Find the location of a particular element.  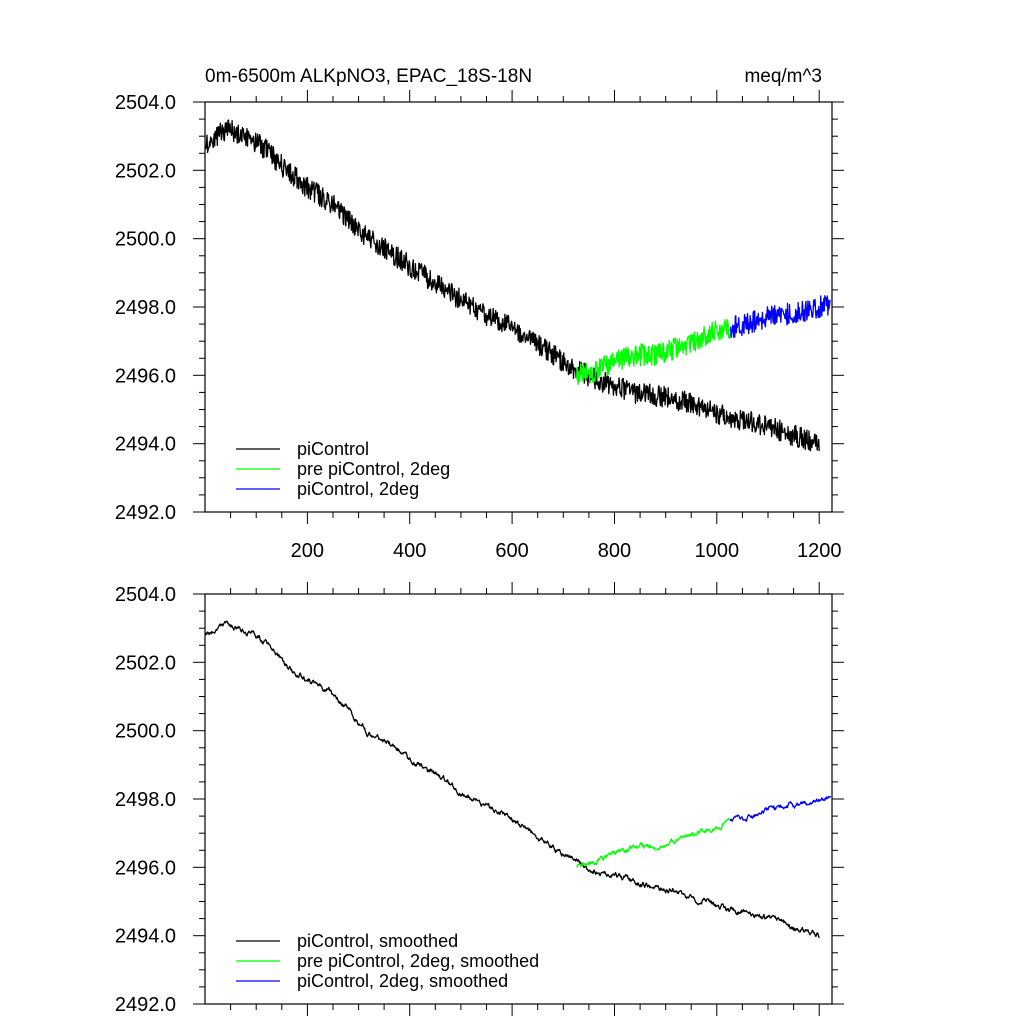

x-tick-label: 400 is located at coordinates (409, 551).